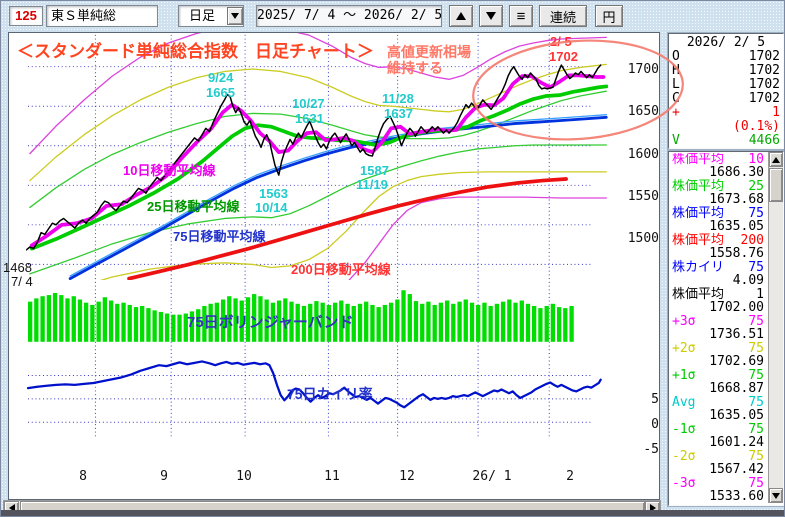  Describe the element at coordinates (726, 42) in the screenshot. I see `quote-date: 2026/ 2/ 5` at that location.